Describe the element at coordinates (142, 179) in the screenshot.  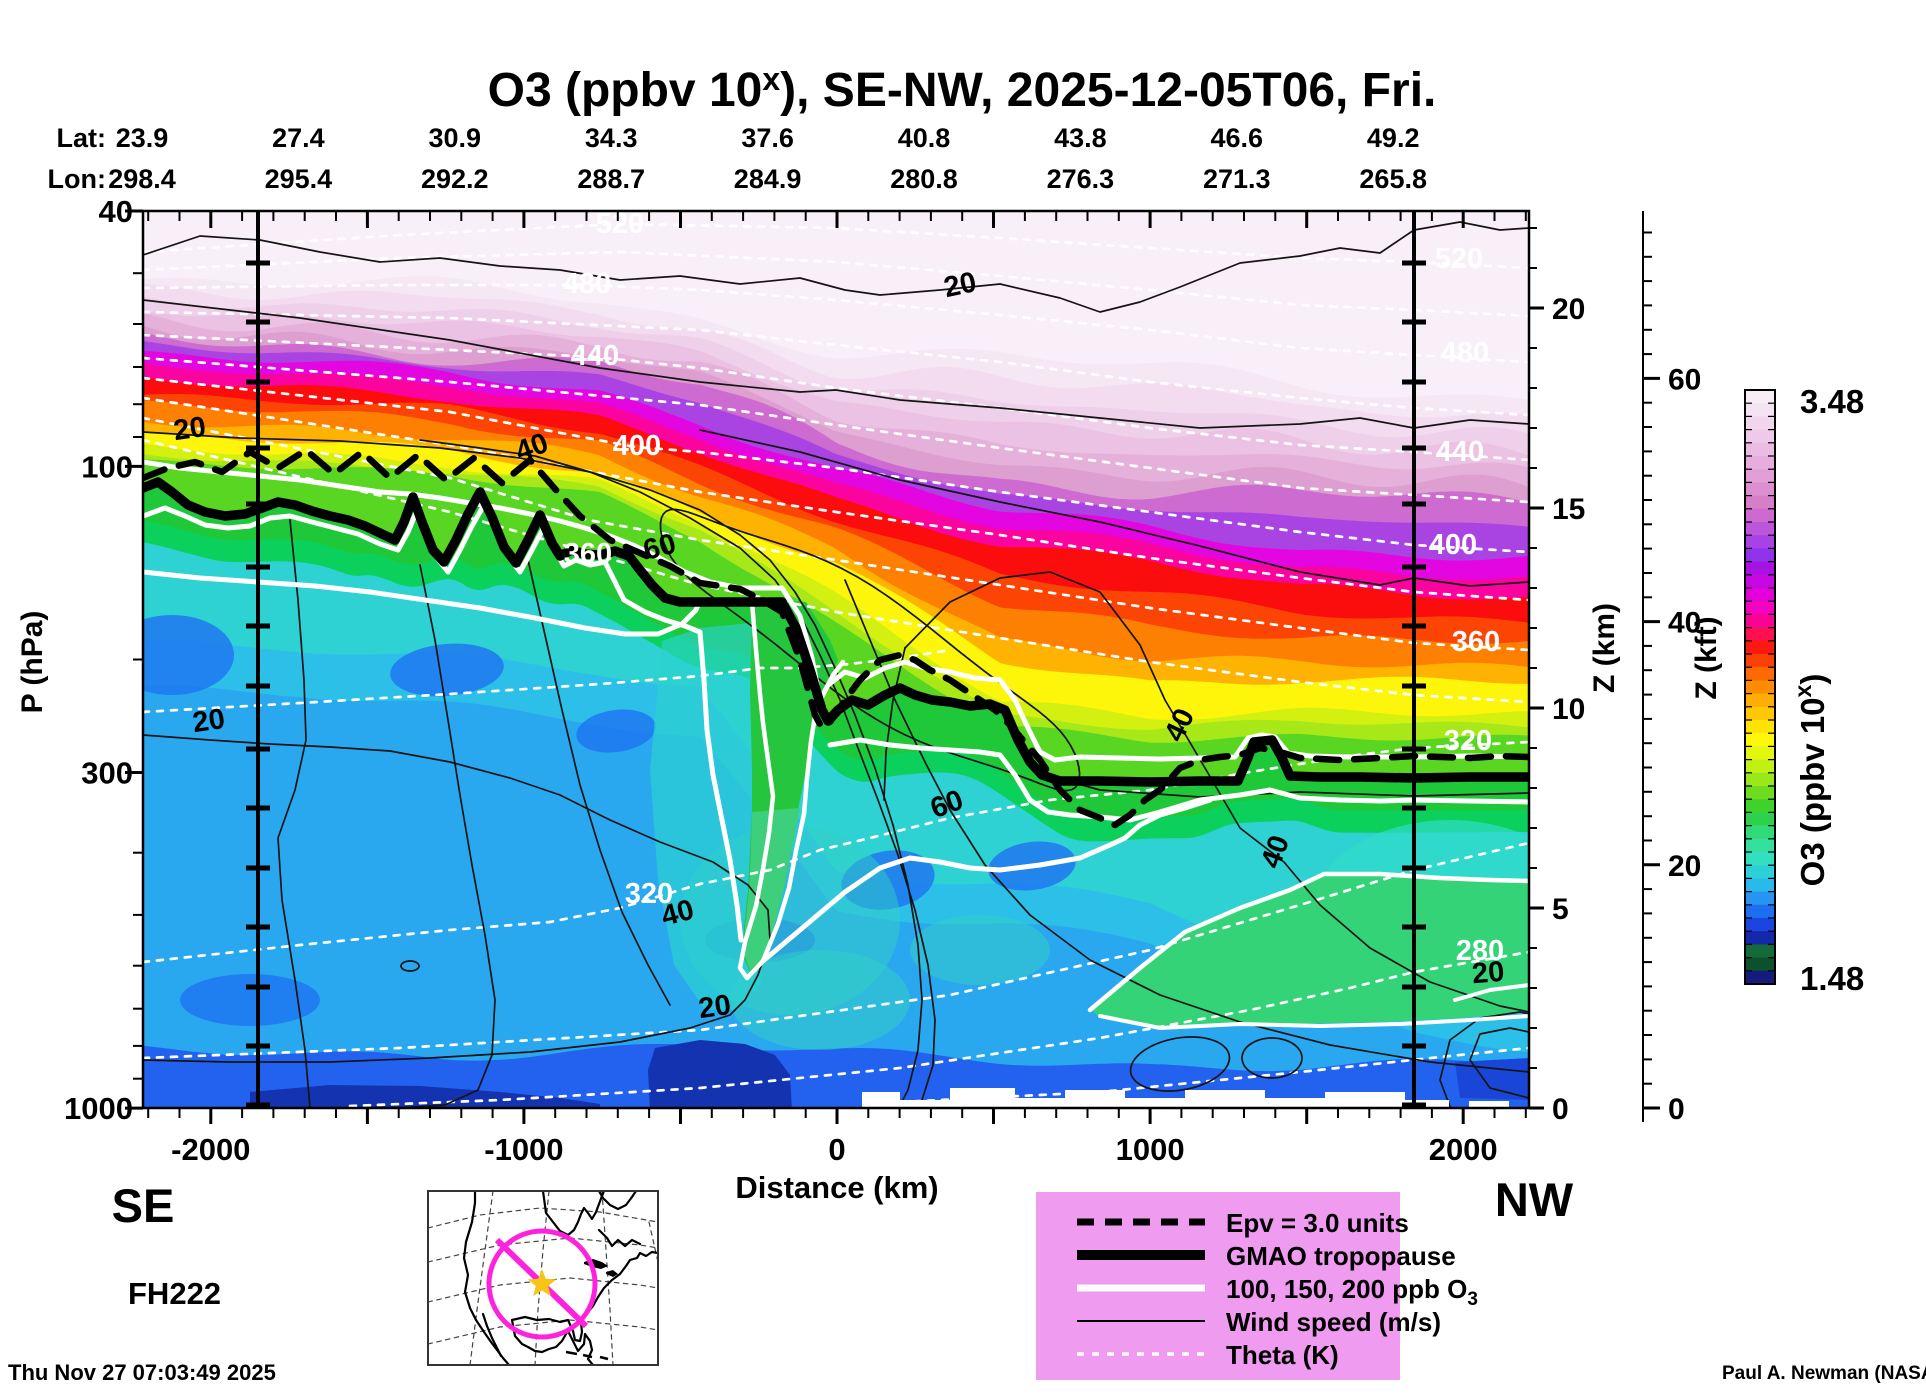
I see `svg-text: 298.4` at that location.